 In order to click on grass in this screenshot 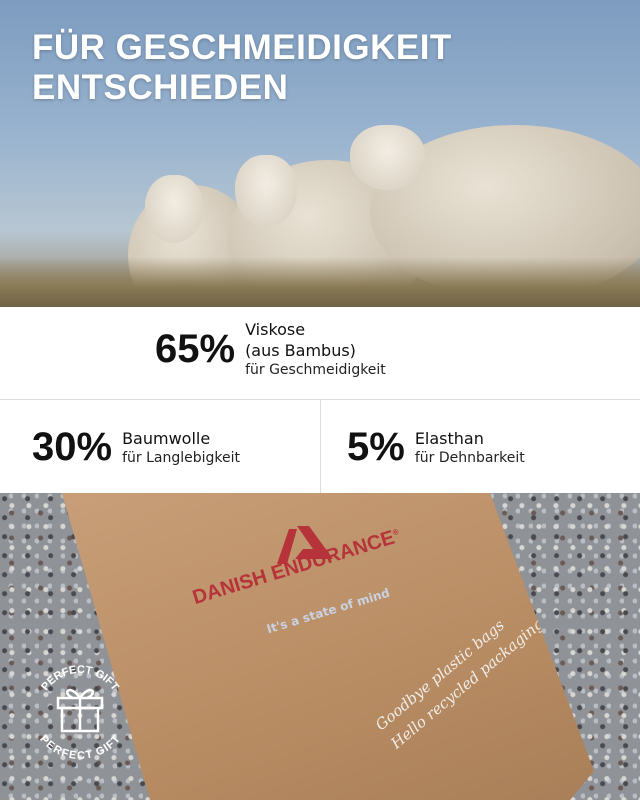, I will do `click(320, 282)`.